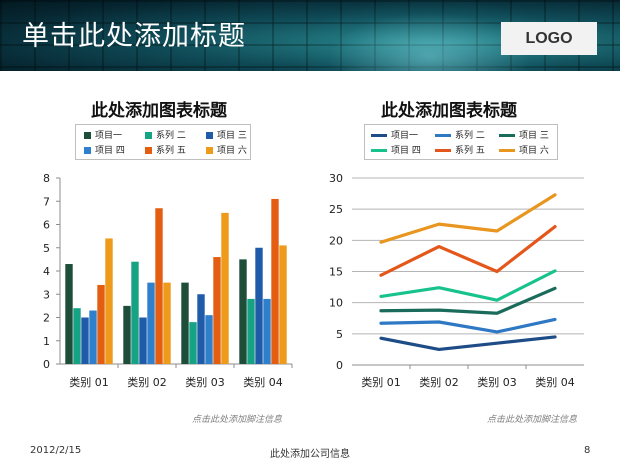 Image resolution: width=620 pixels, height=468 pixels. Describe the element at coordinates (89, 382) in the screenshot. I see `bar-chart-category-label: 类别 01` at that location.